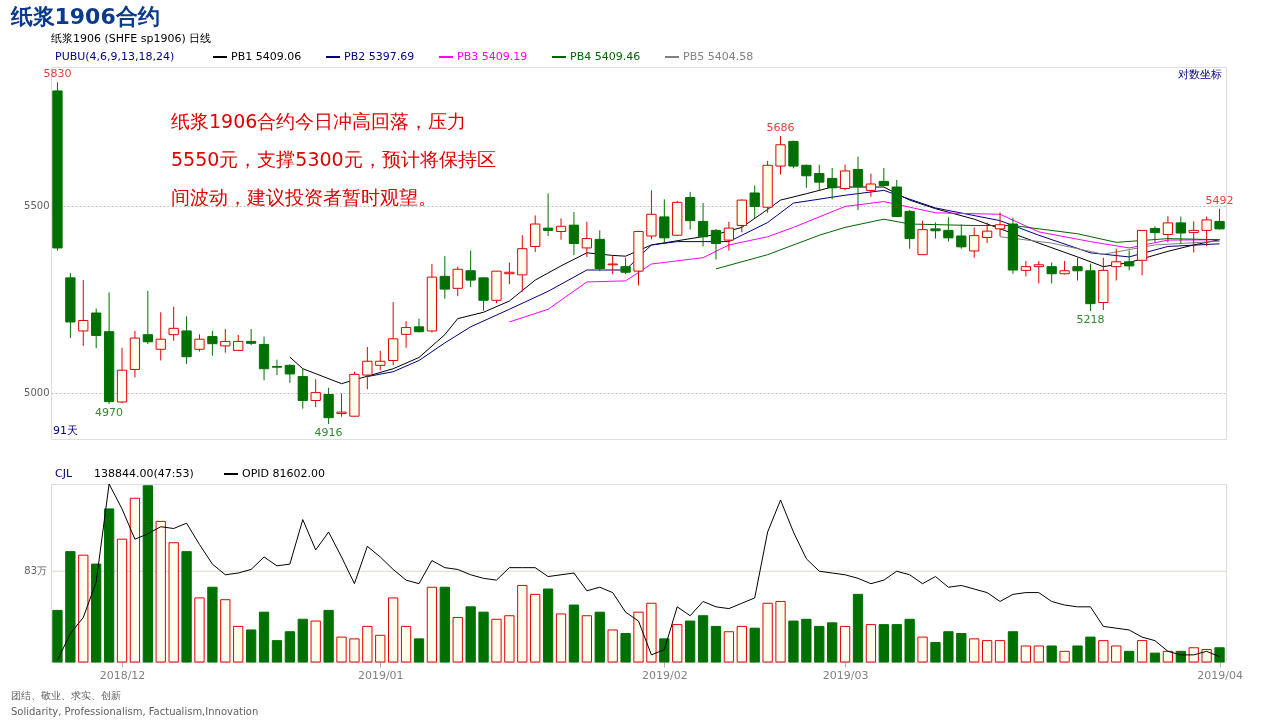 The height and width of the screenshot is (720, 1280). What do you see at coordinates (131, 38) in the screenshot?
I see `chart-subtitle: 纸浆1906 (SHFE sp1906) 日线` at bounding box center [131, 38].